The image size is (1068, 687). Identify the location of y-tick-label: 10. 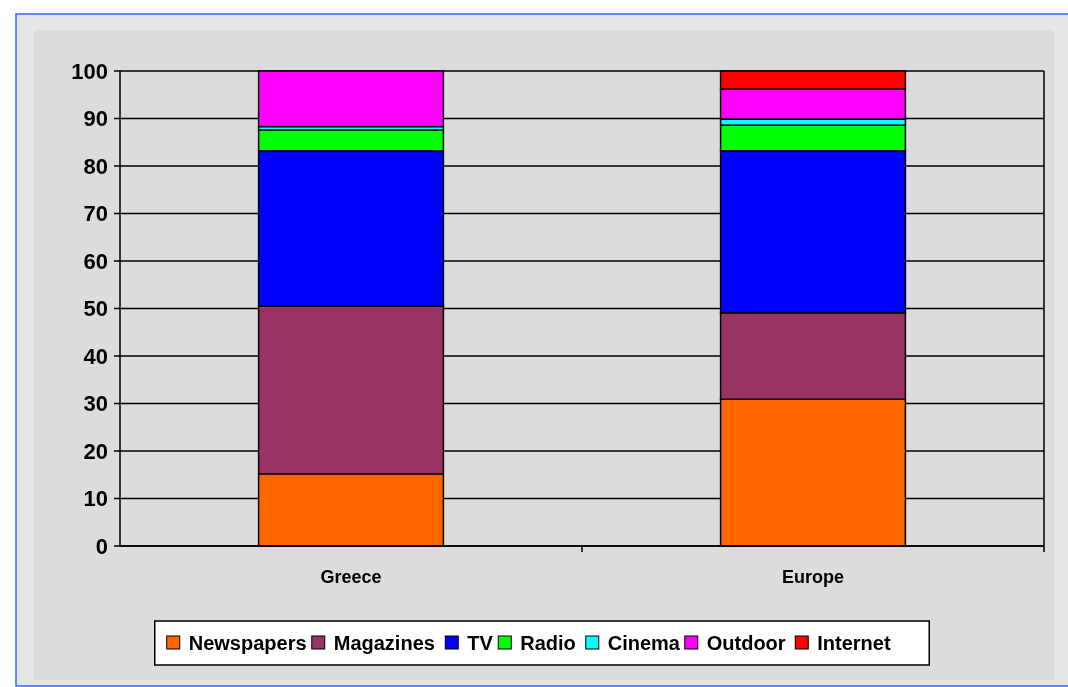
(95, 499).